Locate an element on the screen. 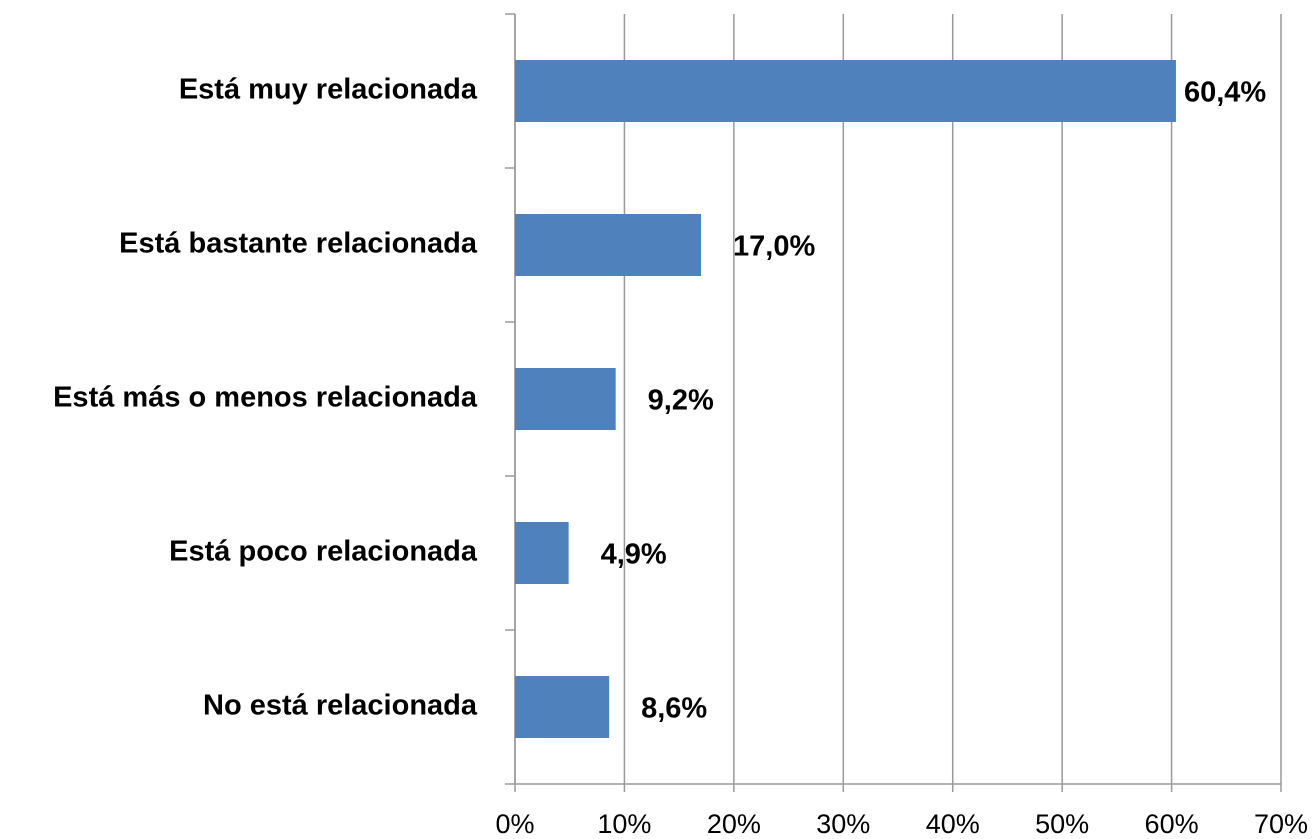 This screenshot has height=839, width=1315. data-label: 4,9% is located at coordinates (634, 555).